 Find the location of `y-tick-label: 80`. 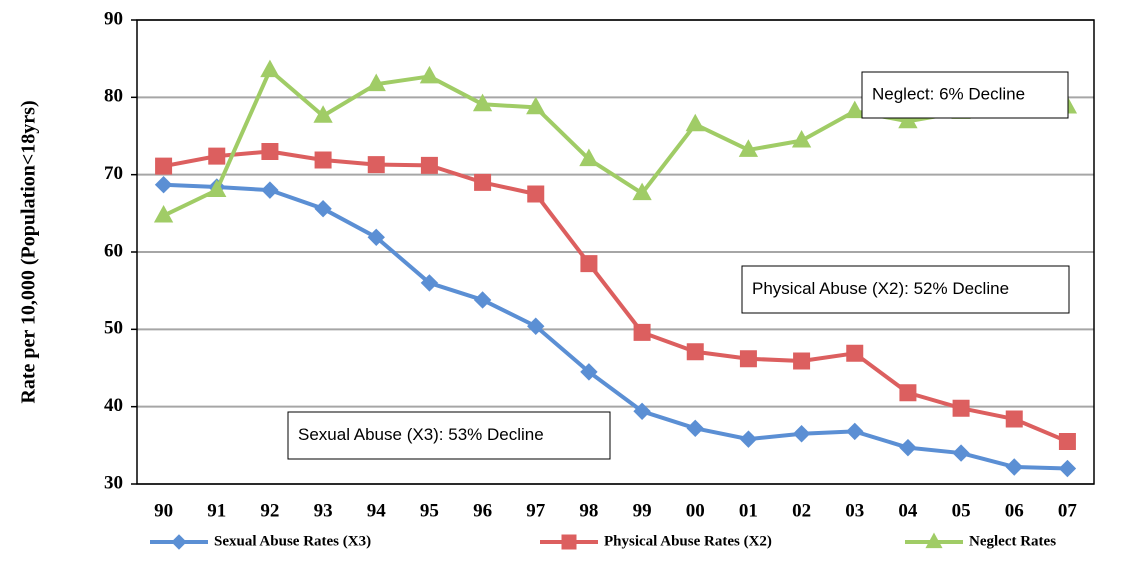

y-tick-label: 80 is located at coordinates (113, 96).